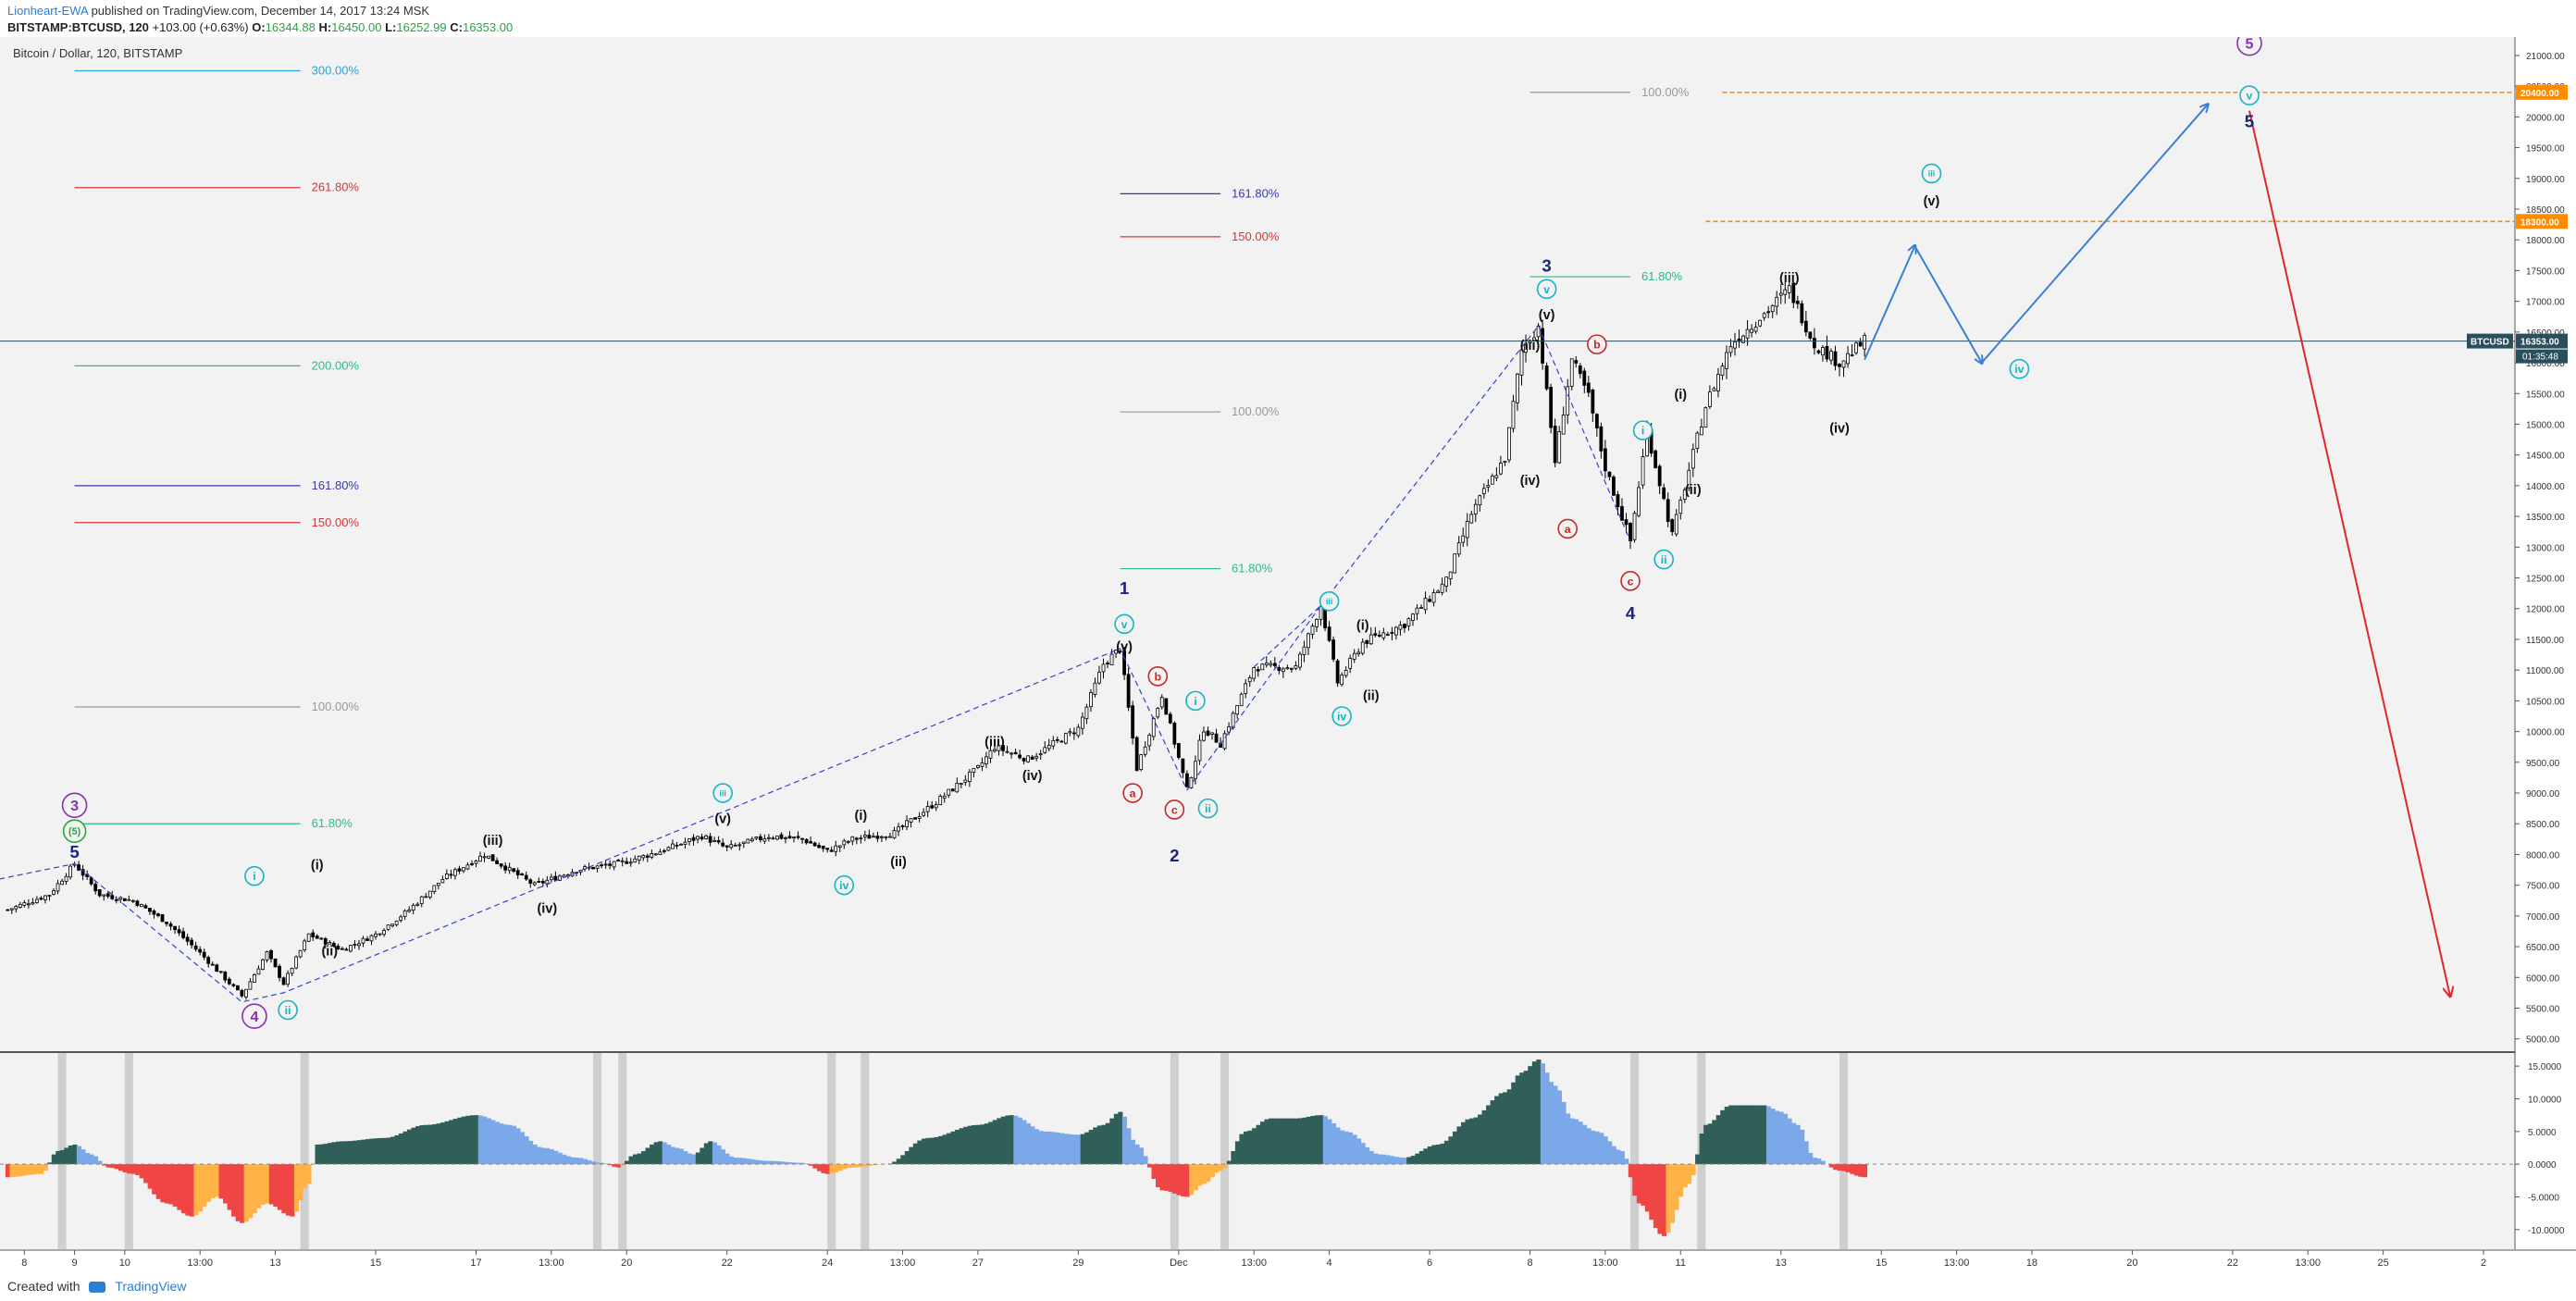  Describe the element at coordinates (1681, 1264) in the screenshot. I see `x-tick-label: 11` at that location.